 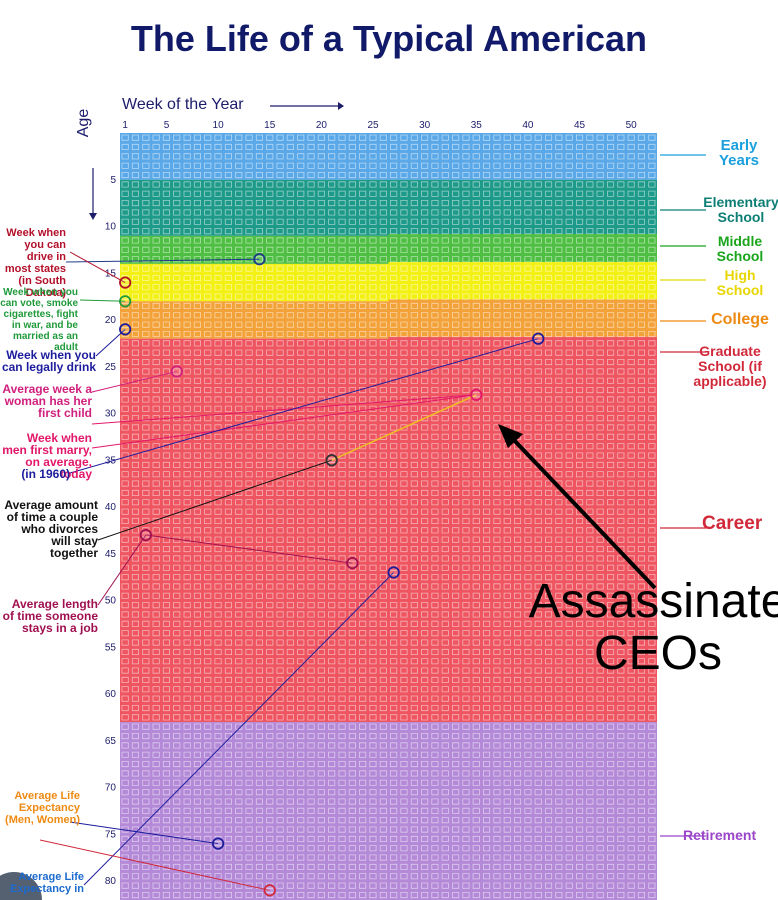 What do you see at coordinates (322, 125) in the screenshot?
I see `x-tick-label: 20` at bounding box center [322, 125].